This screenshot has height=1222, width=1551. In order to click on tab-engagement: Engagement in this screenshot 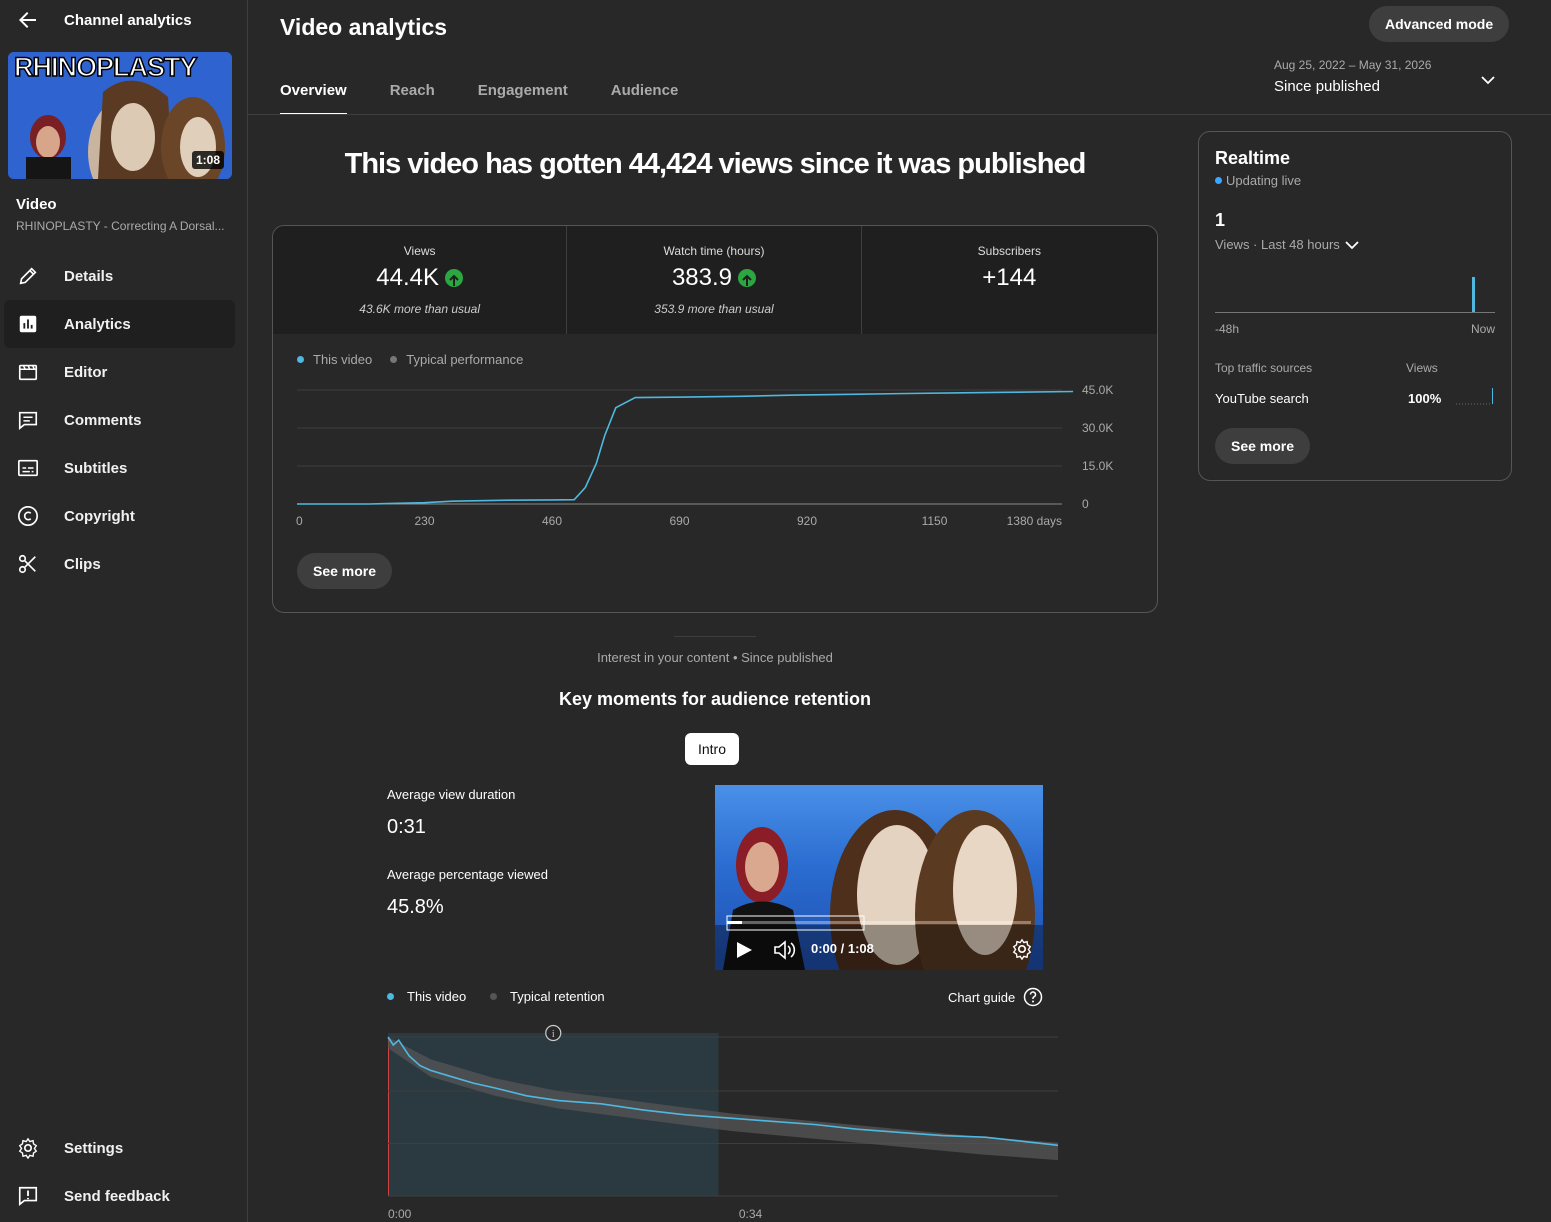, I will do `click(522, 90)`.